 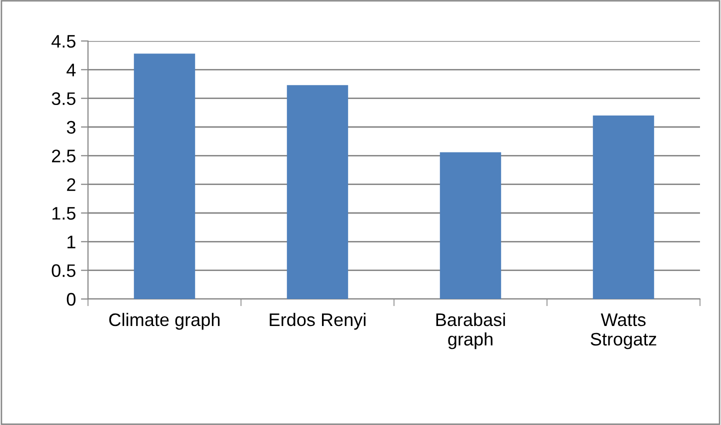 What do you see at coordinates (623, 332) in the screenshot?
I see `x-tick-label: Watts Strogatz` at bounding box center [623, 332].